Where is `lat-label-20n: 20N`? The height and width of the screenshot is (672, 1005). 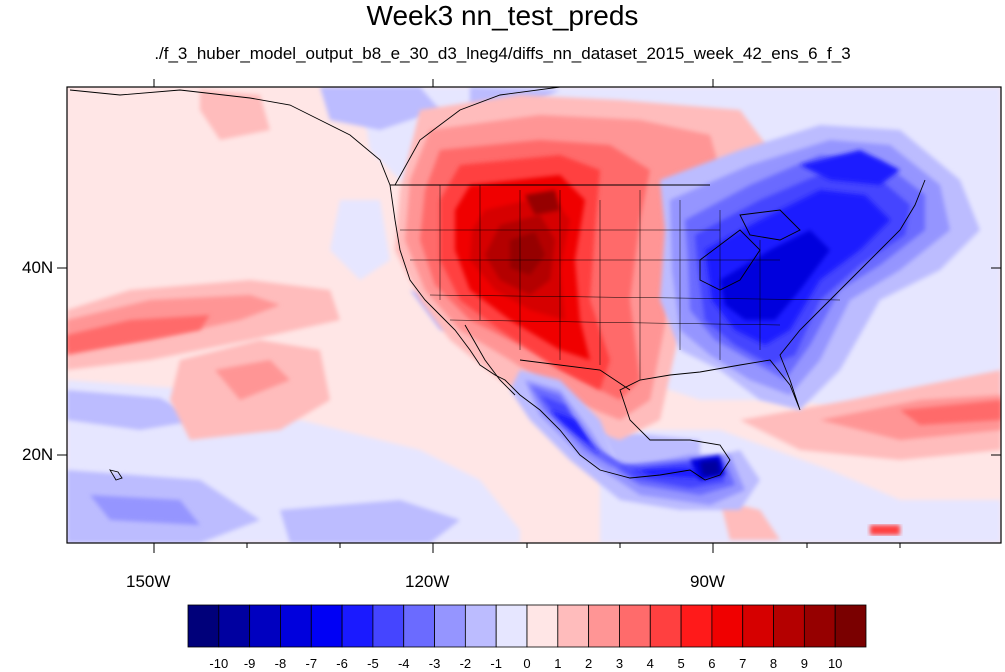 lat-label-20n: 20N is located at coordinates (38, 454).